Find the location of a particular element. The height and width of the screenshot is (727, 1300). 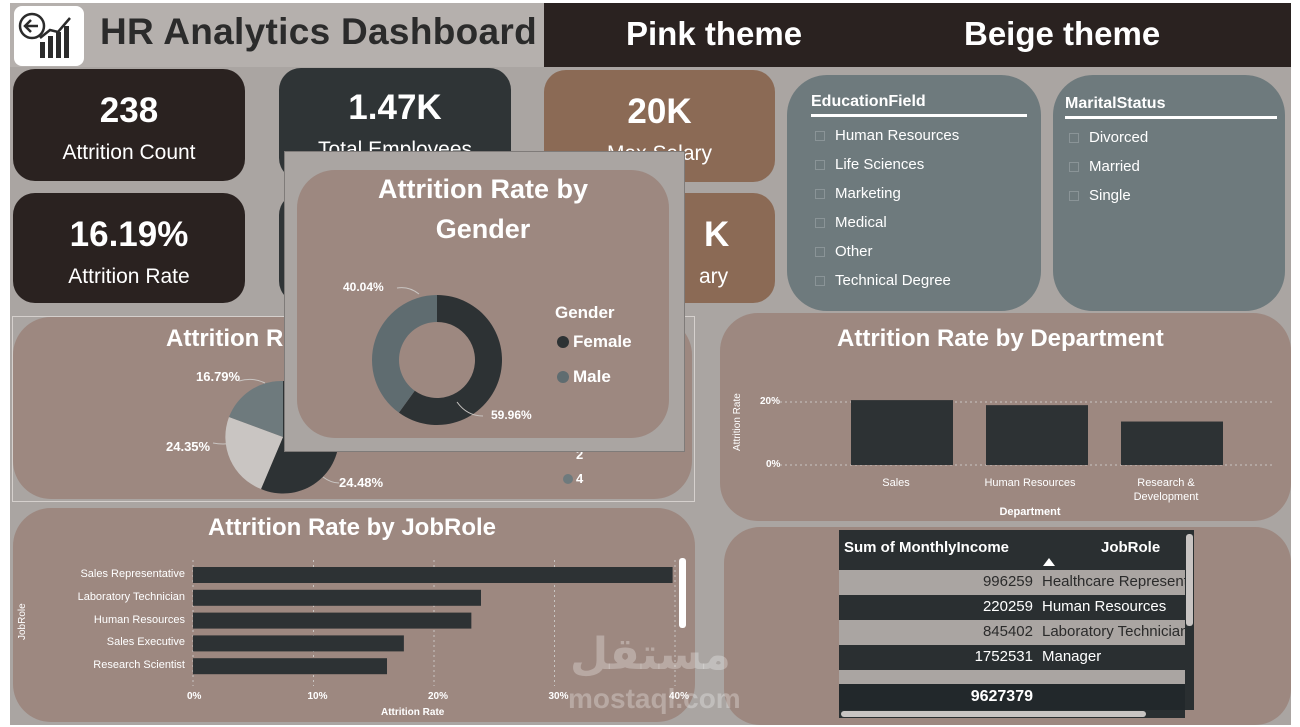

pink-theme-button: Pink theme is located at coordinates (714, 33).